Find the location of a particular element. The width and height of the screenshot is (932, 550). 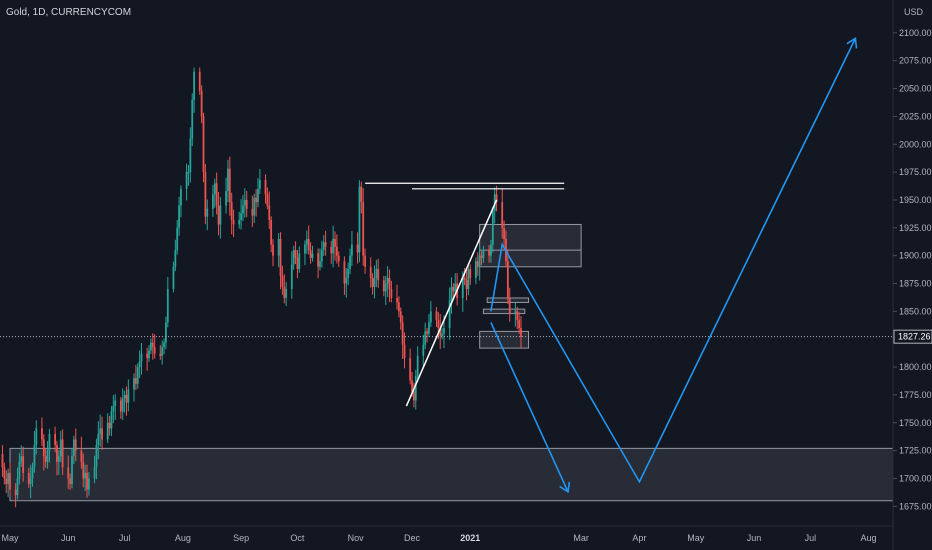

x-tick-label: Nov is located at coordinates (356, 538).